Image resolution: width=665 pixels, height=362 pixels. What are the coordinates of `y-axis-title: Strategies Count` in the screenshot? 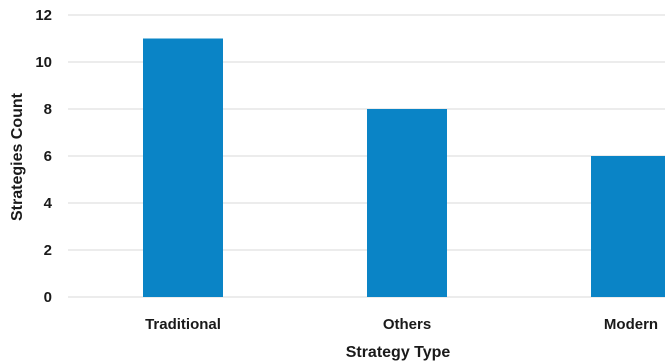 It's located at (17, 156).